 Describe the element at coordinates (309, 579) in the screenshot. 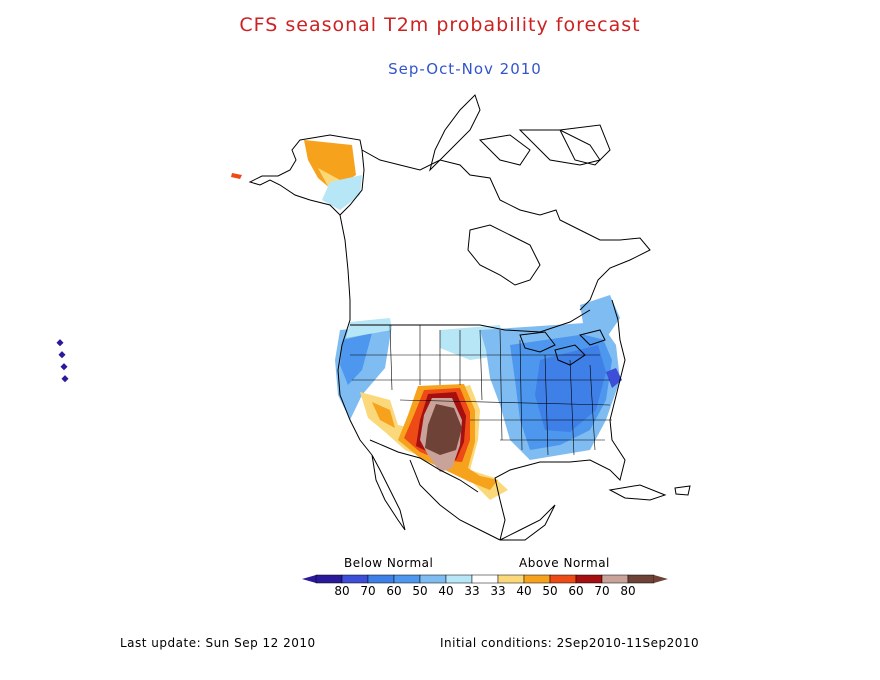

I see `legend-arrow-left` at that location.